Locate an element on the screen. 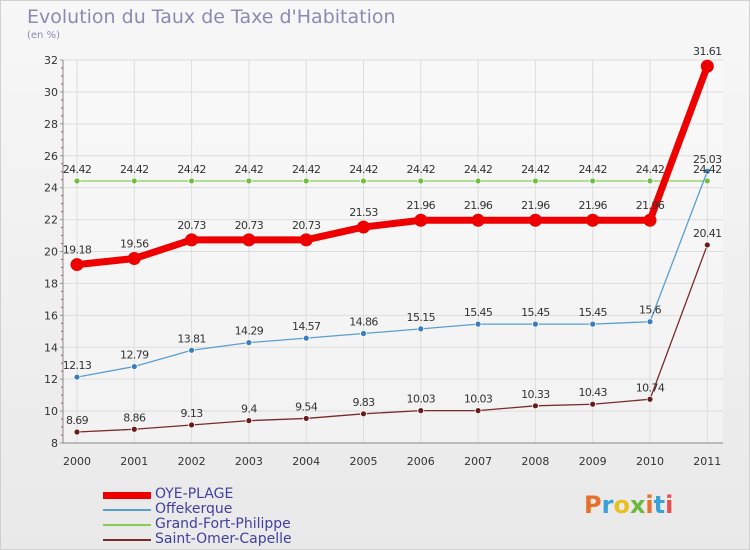  x-tick-label: 2010 is located at coordinates (650, 461).